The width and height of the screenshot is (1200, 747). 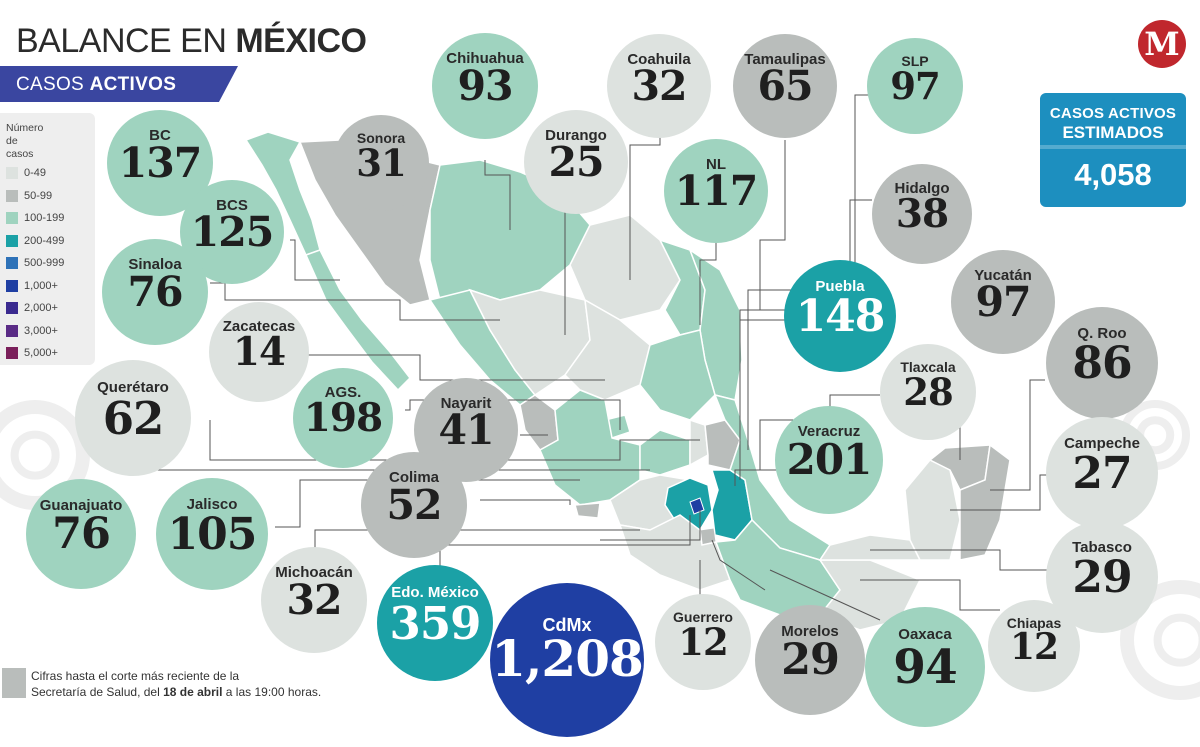 I want to click on estimated-label-line2: ESTIMADOS, so click(x=1113, y=132).